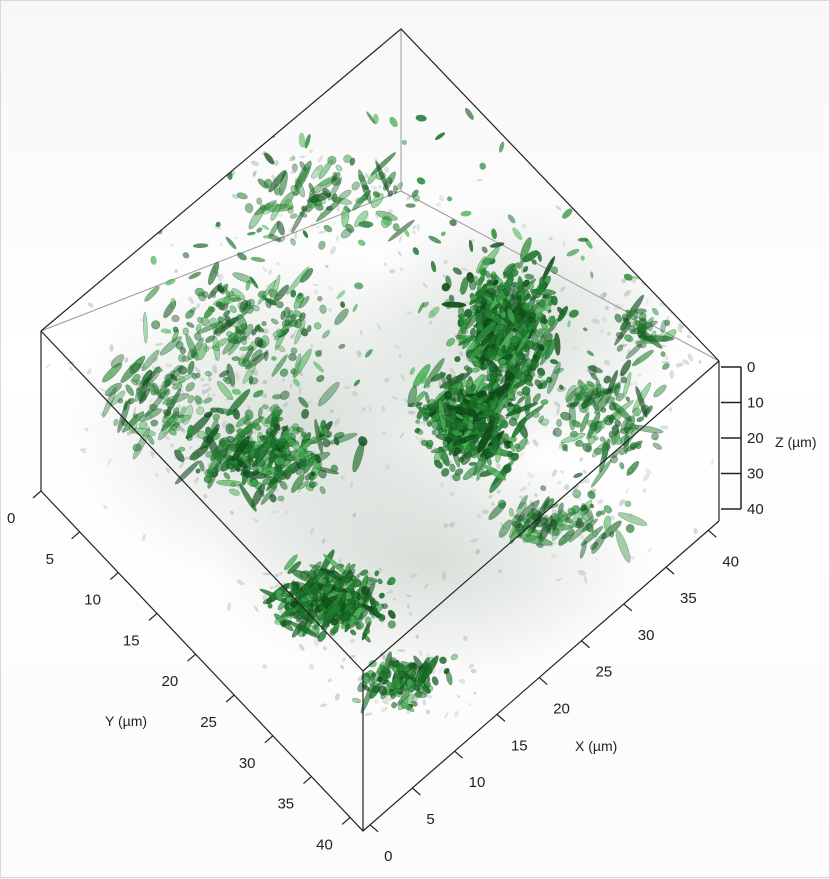  What do you see at coordinates (603, 672) in the screenshot?
I see `x-axis-tick-label: 25` at bounding box center [603, 672].